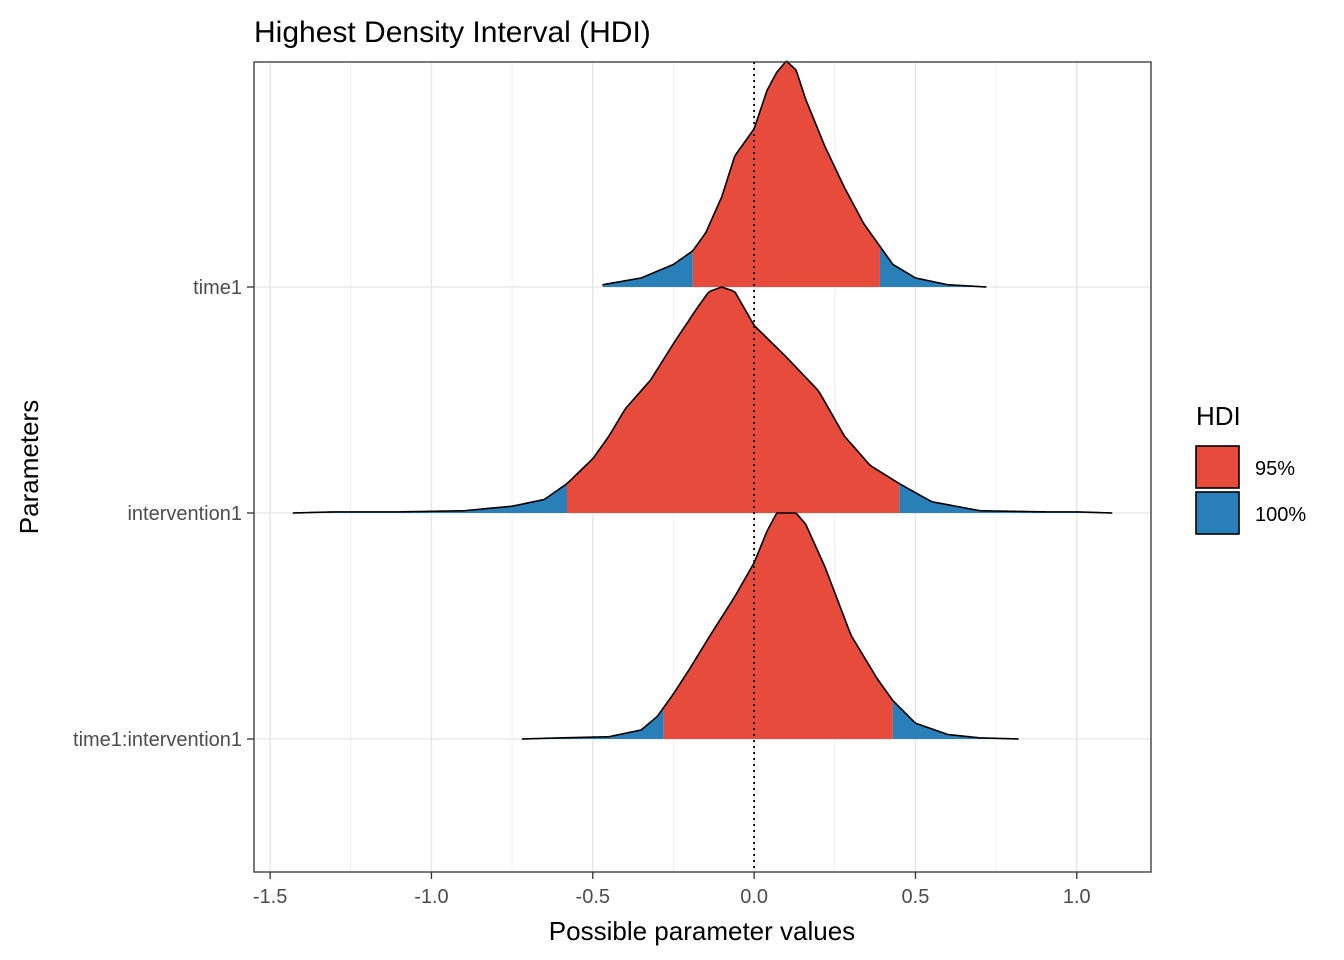  I want to click on y-tick-label: time1:intervention1, so click(157, 740).